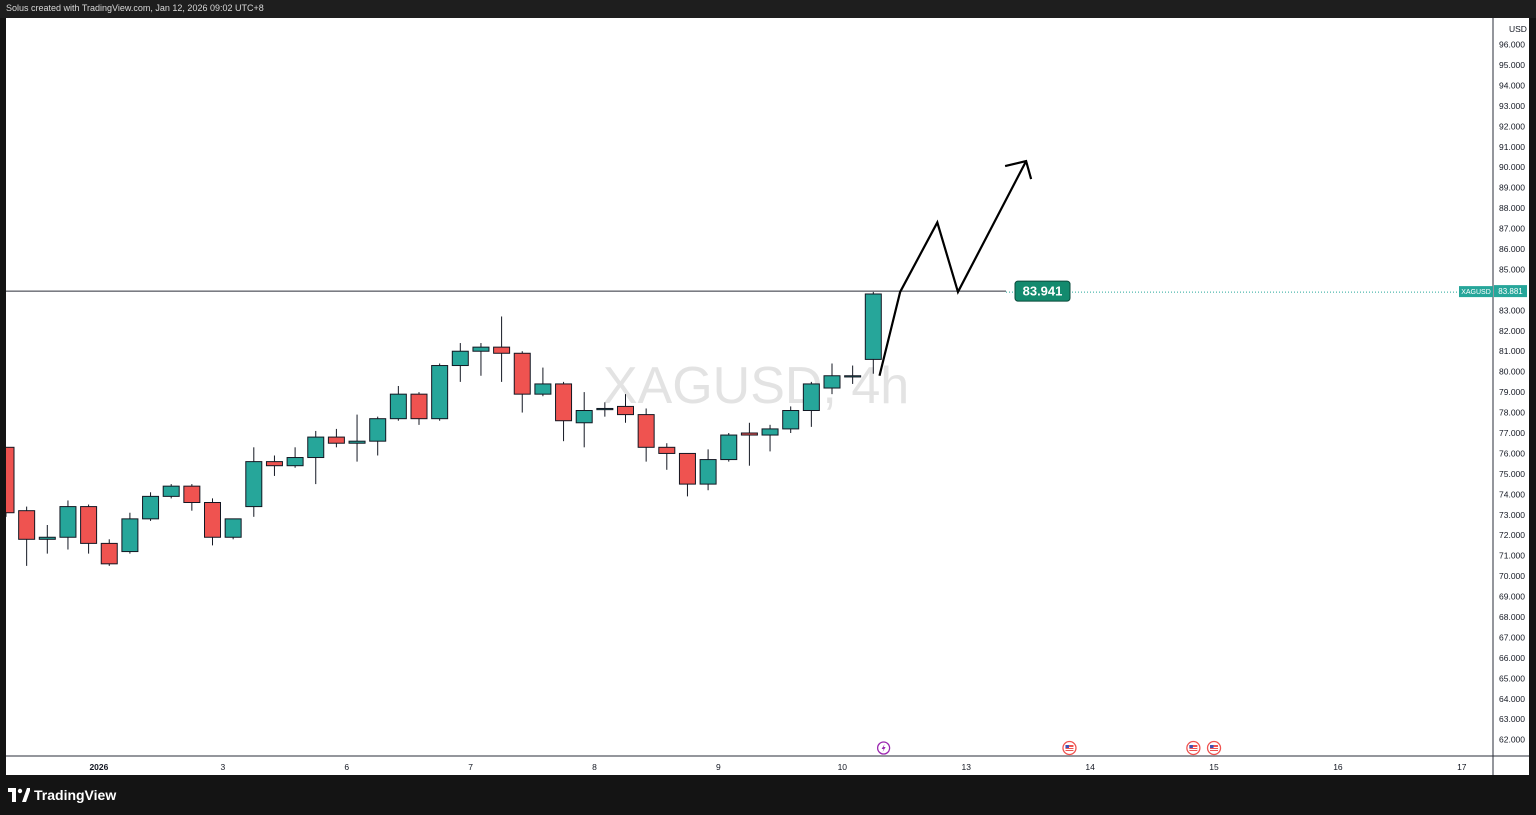 The height and width of the screenshot is (815, 1536). What do you see at coordinates (718, 767) in the screenshot?
I see `x-tick-label: 9` at bounding box center [718, 767].